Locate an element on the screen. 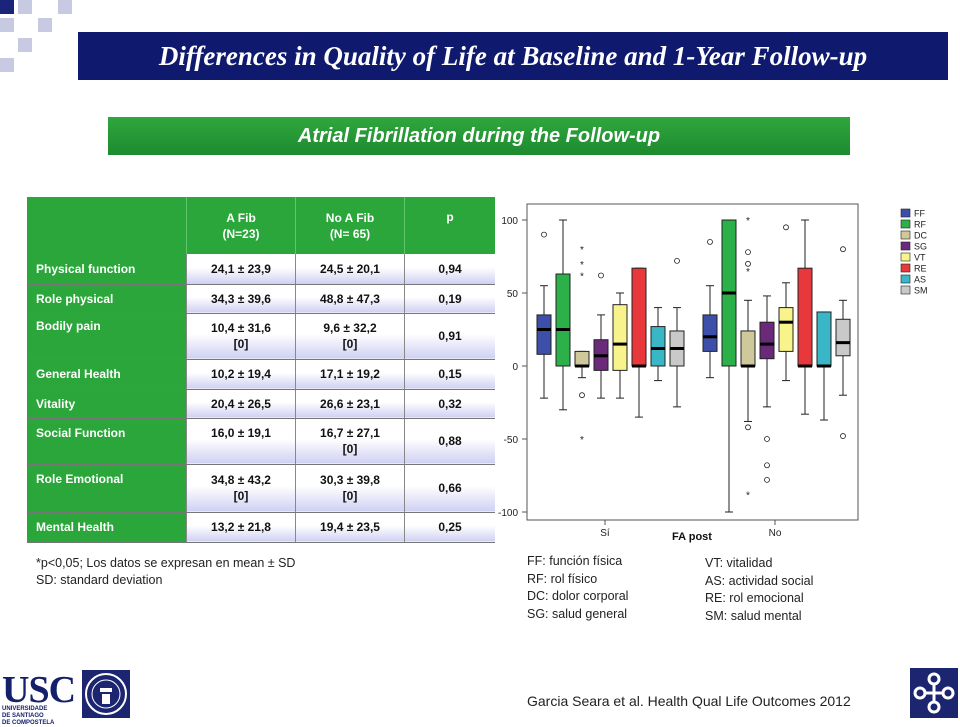  legend-label: DC is located at coordinates (920, 236).